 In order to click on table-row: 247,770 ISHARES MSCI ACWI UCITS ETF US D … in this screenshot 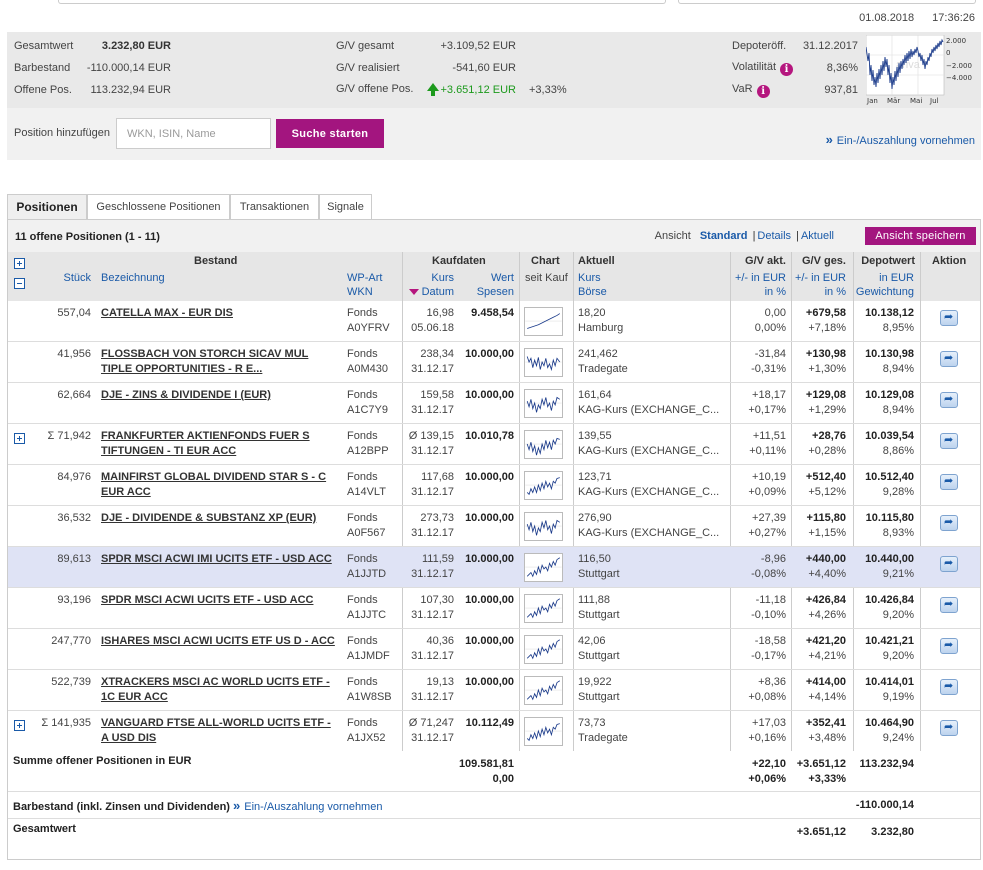, I will do `click(494, 649)`.